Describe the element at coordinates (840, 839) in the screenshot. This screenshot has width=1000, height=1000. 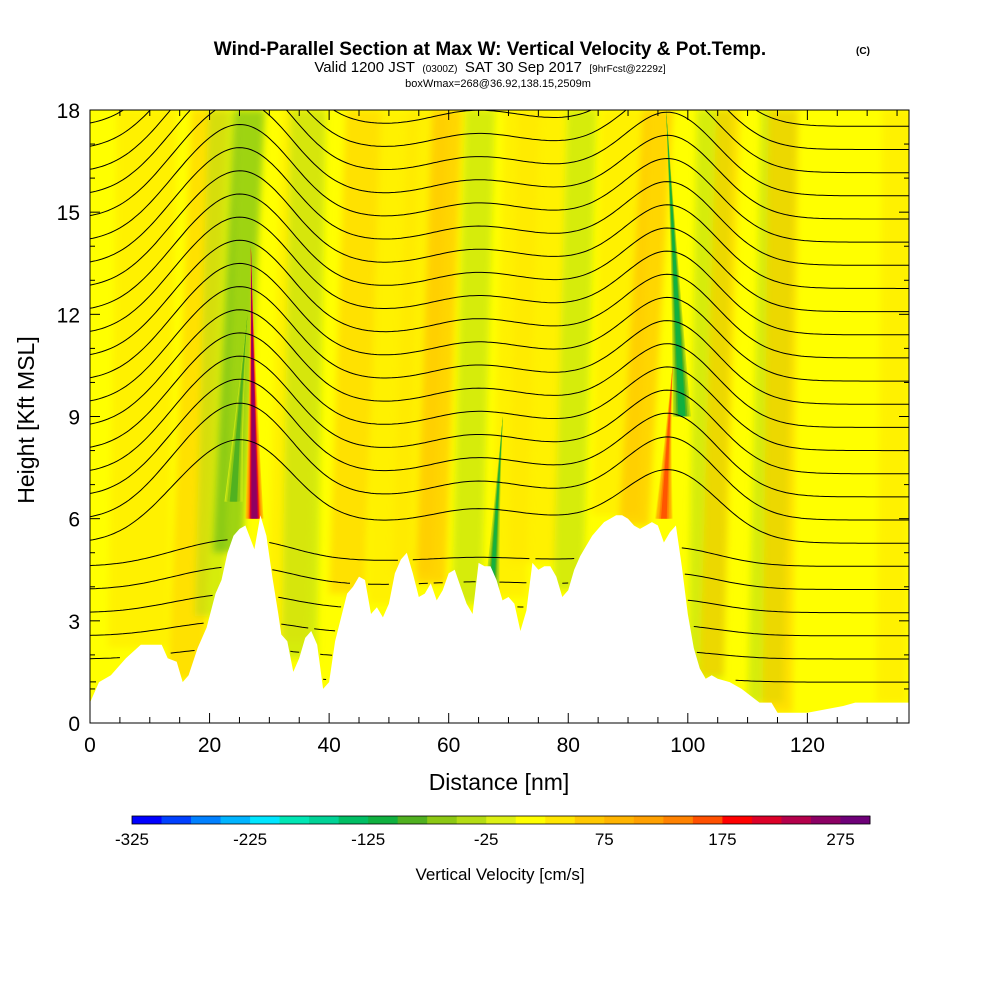
I see `colorbar-tick-label: 275` at that location.